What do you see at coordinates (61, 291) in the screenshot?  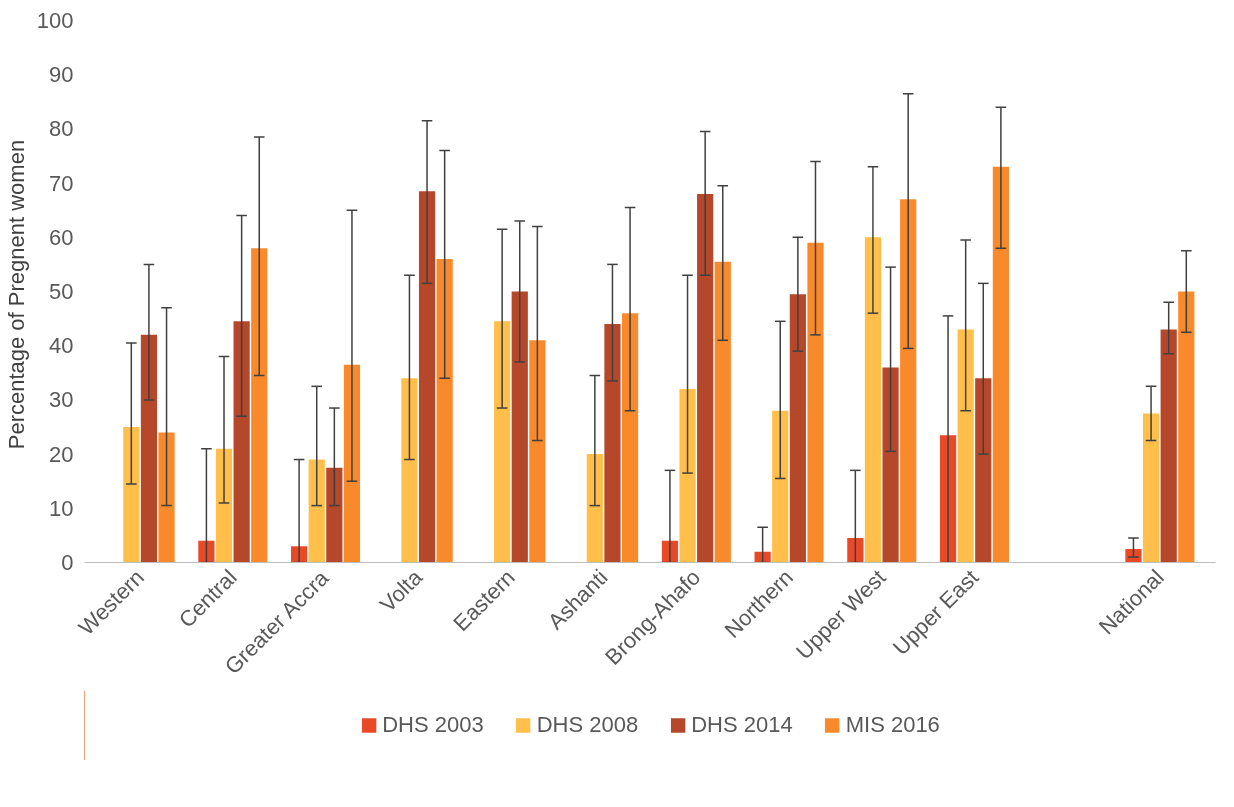 I see `y-tick-label: 50` at bounding box center [61, 291].